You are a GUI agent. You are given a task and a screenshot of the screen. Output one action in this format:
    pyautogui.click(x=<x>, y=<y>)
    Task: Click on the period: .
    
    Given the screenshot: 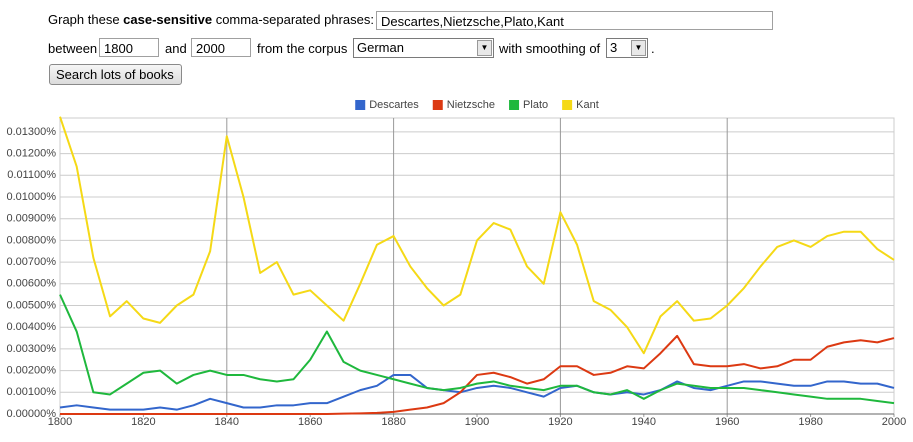 What is the action you would take?
    pyautogui.click(x=653, y=48)
    